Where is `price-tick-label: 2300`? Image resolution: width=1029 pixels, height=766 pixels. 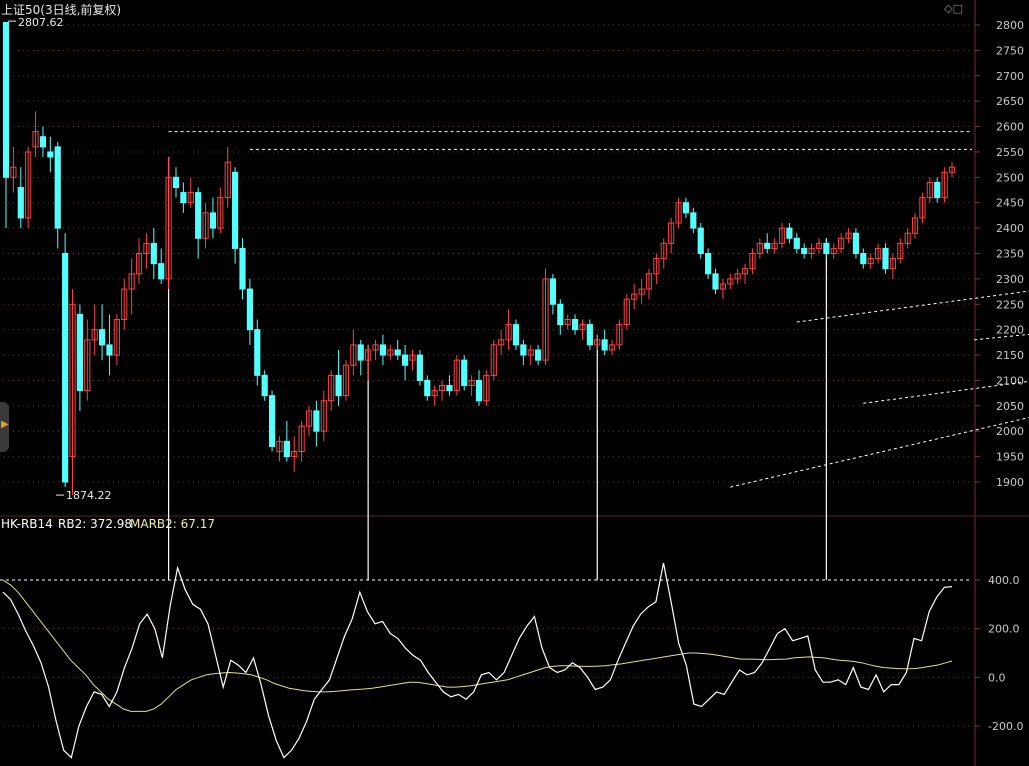 price-tick-label: 2300 is located at coordinates (1010, 279).